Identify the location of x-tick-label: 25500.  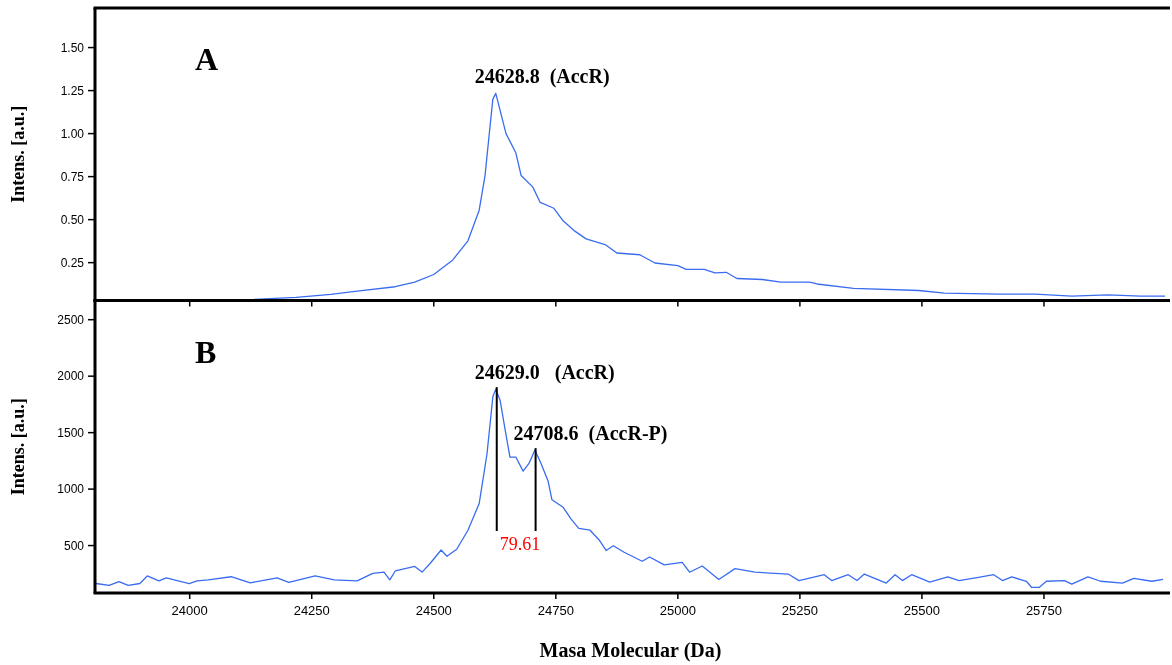
(921, 610).